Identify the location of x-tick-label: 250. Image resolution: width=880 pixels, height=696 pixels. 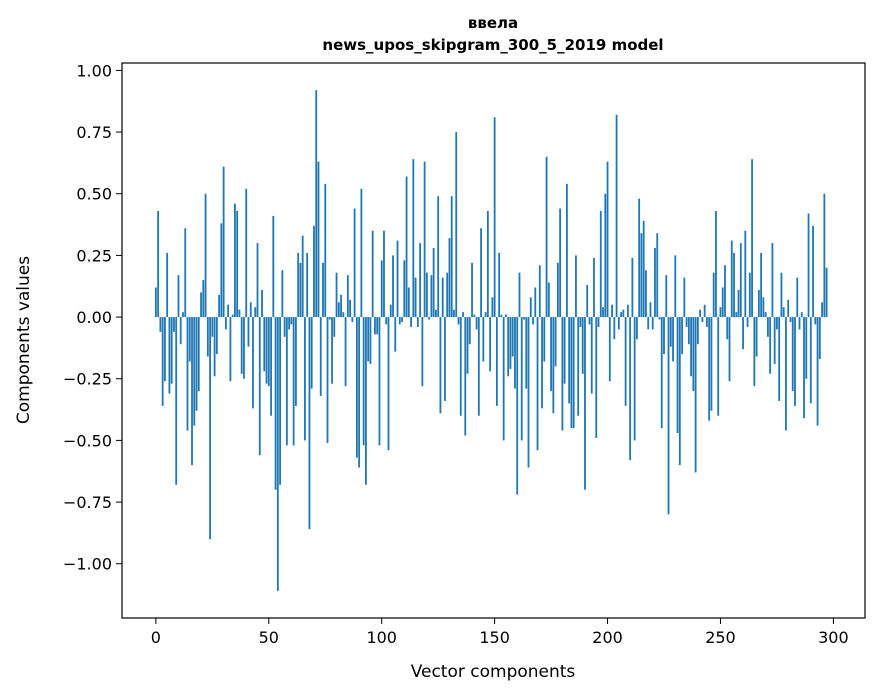
(720, 637).